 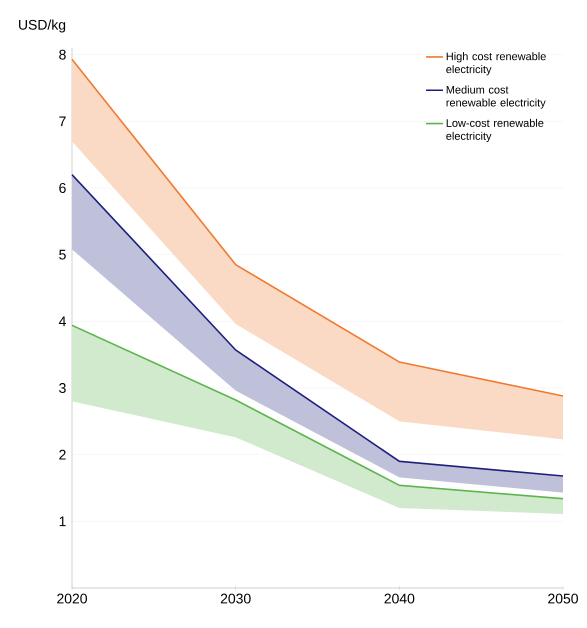 I want to click on y-tick-label: 8, so click(x=62, y=55).